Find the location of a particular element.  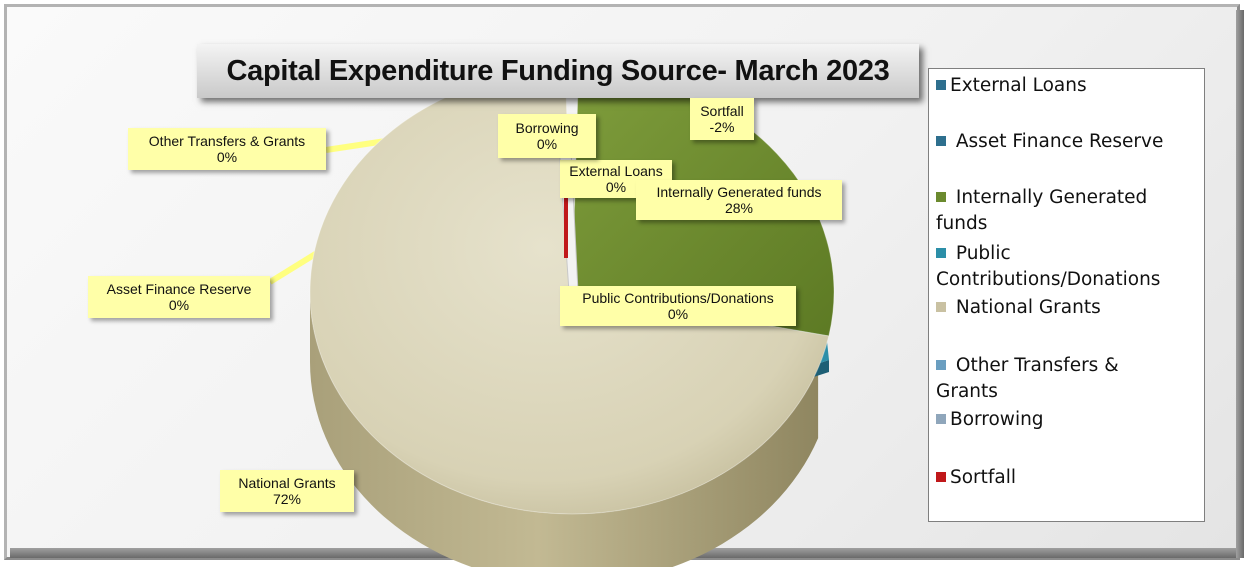

legend-label: Public is located at coordinates (980, 253).